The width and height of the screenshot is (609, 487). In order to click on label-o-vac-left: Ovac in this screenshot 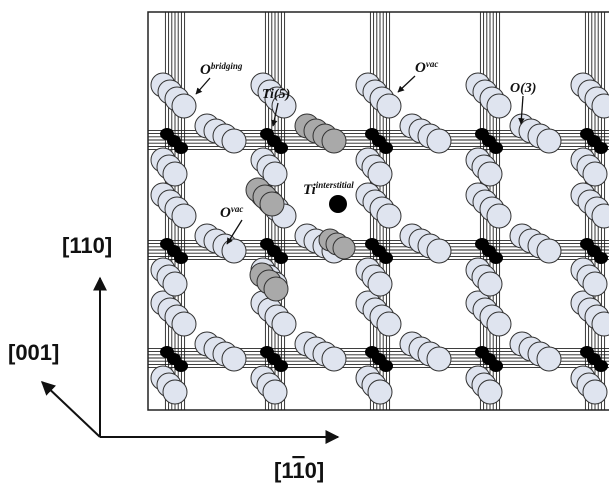, I will do `click(231, 212)`.